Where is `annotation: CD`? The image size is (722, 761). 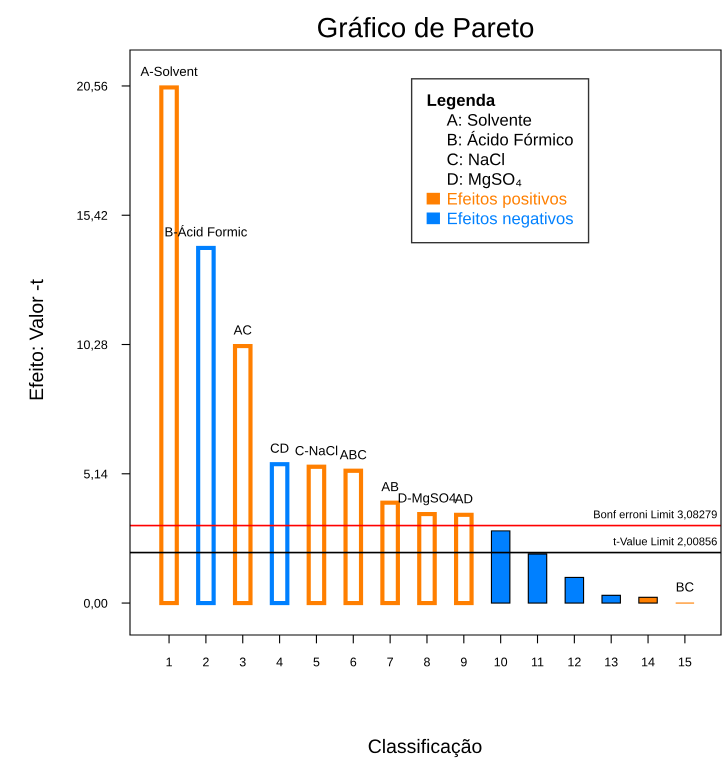 annotation: CD is located at coordinates (279, 448).